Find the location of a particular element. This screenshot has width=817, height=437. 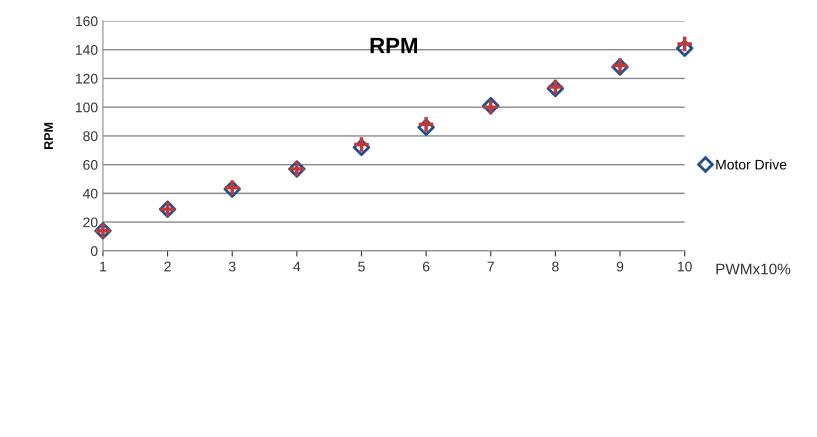

x-tick-label: 10 is located at coordinates (685, 267).